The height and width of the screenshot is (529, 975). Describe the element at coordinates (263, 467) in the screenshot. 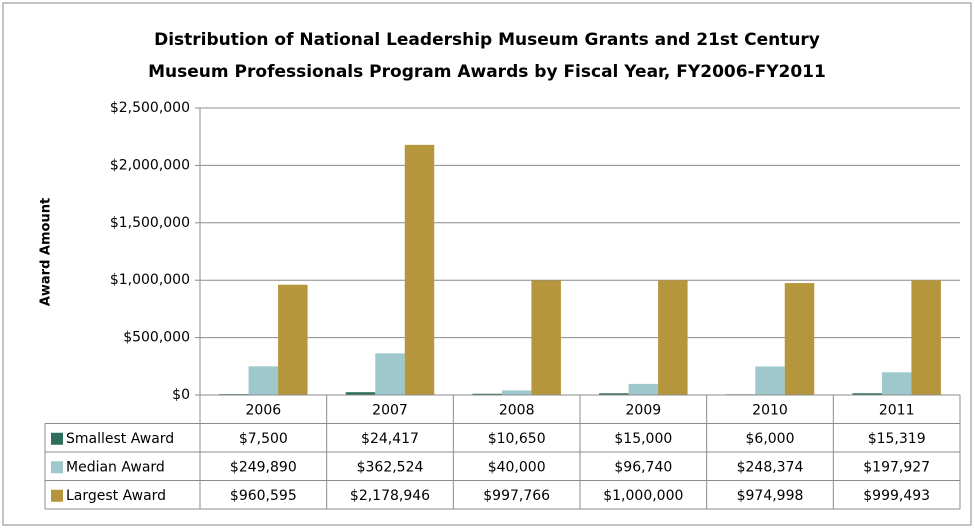

I see `table-value: $249,890` at that location.